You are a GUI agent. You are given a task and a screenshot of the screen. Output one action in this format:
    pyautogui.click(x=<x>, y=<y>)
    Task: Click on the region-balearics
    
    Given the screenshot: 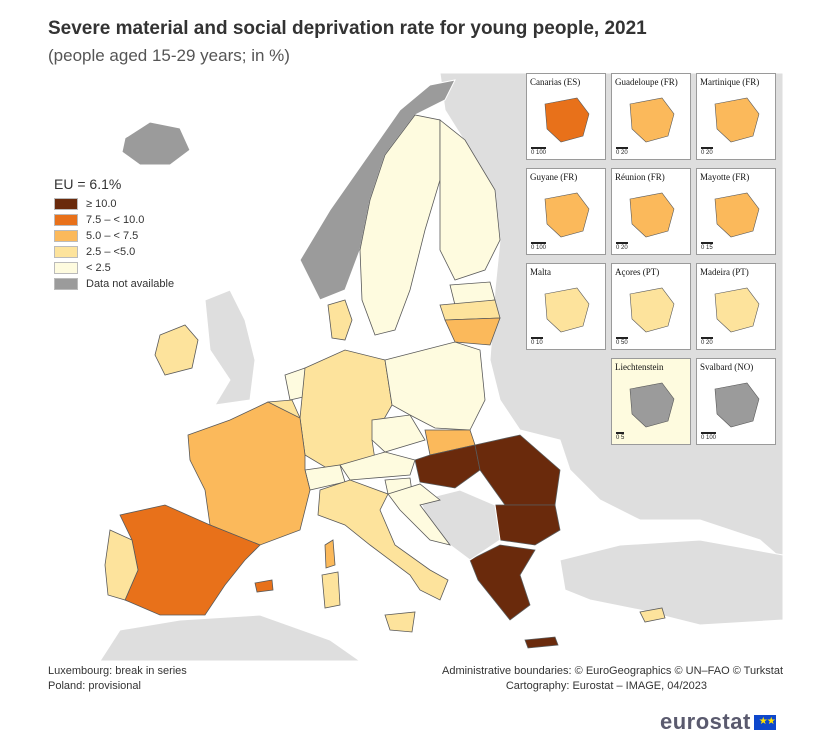 What is the action you would take?
    pyautogui.click(x=264, y=586)
    